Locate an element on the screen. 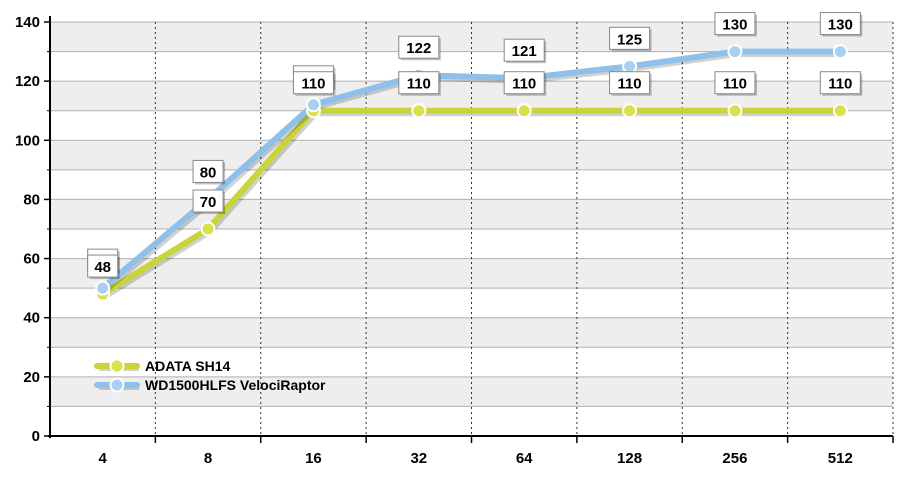 Image resolution: width=907 pixels, height=479 pixels. data-label: 48 is located at coordinates (102, 267).